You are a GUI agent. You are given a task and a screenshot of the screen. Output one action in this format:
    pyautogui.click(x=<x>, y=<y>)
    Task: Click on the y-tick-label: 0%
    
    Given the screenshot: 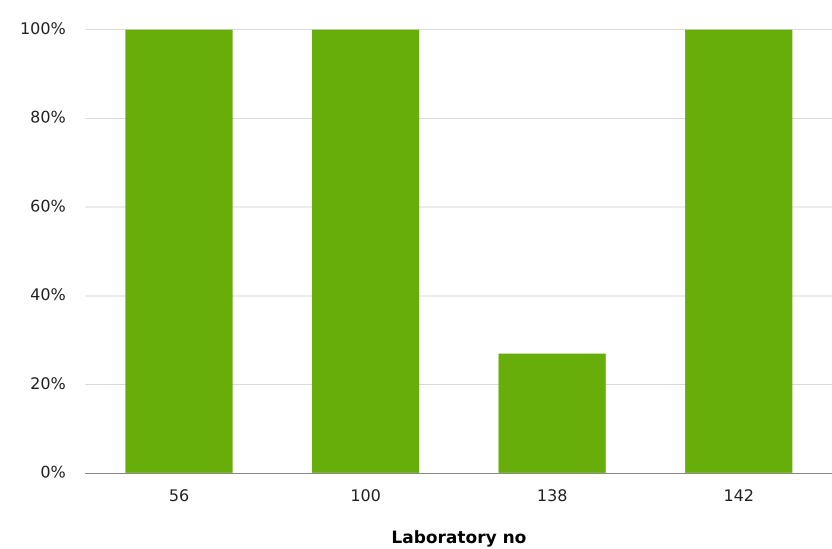 What is the action you would take?
    pyautogui.click(x=53, y=472)
    